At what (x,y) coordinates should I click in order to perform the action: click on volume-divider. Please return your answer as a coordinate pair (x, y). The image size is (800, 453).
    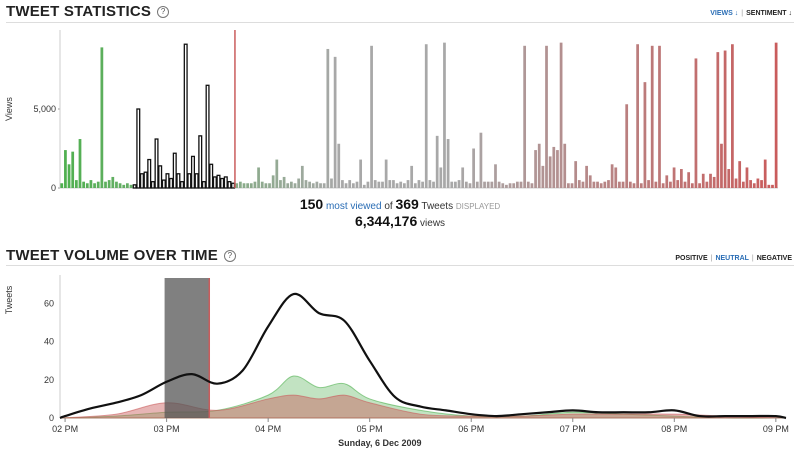
    Looking at the image, I should click on (400, 265).